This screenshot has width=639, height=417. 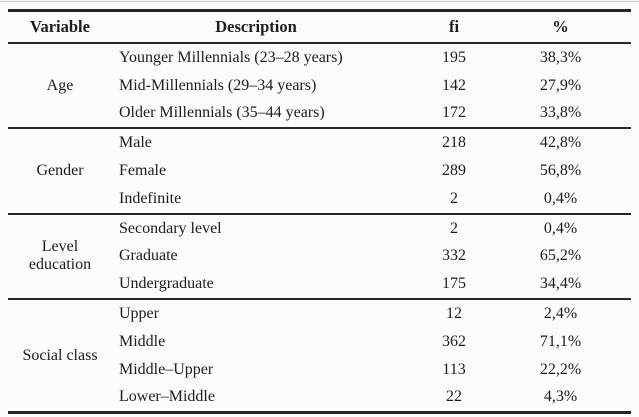 I want to click on percent-cell: 2,4%, so click(x=560, y=314).